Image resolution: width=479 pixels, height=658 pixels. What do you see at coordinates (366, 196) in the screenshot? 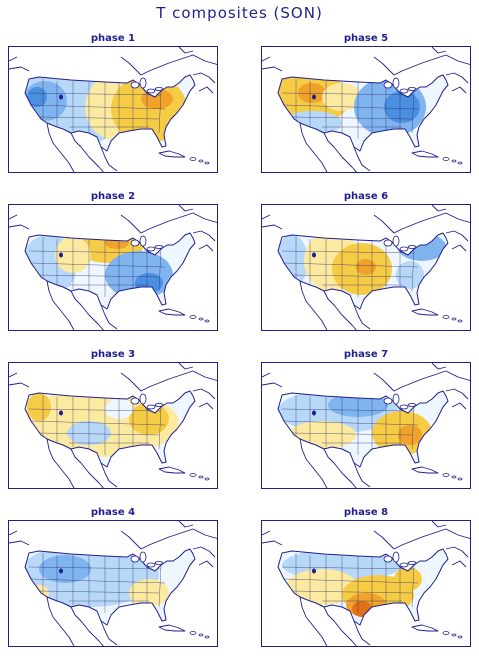
I see `panel-label: phase 6` at bounding box center [366, 196].